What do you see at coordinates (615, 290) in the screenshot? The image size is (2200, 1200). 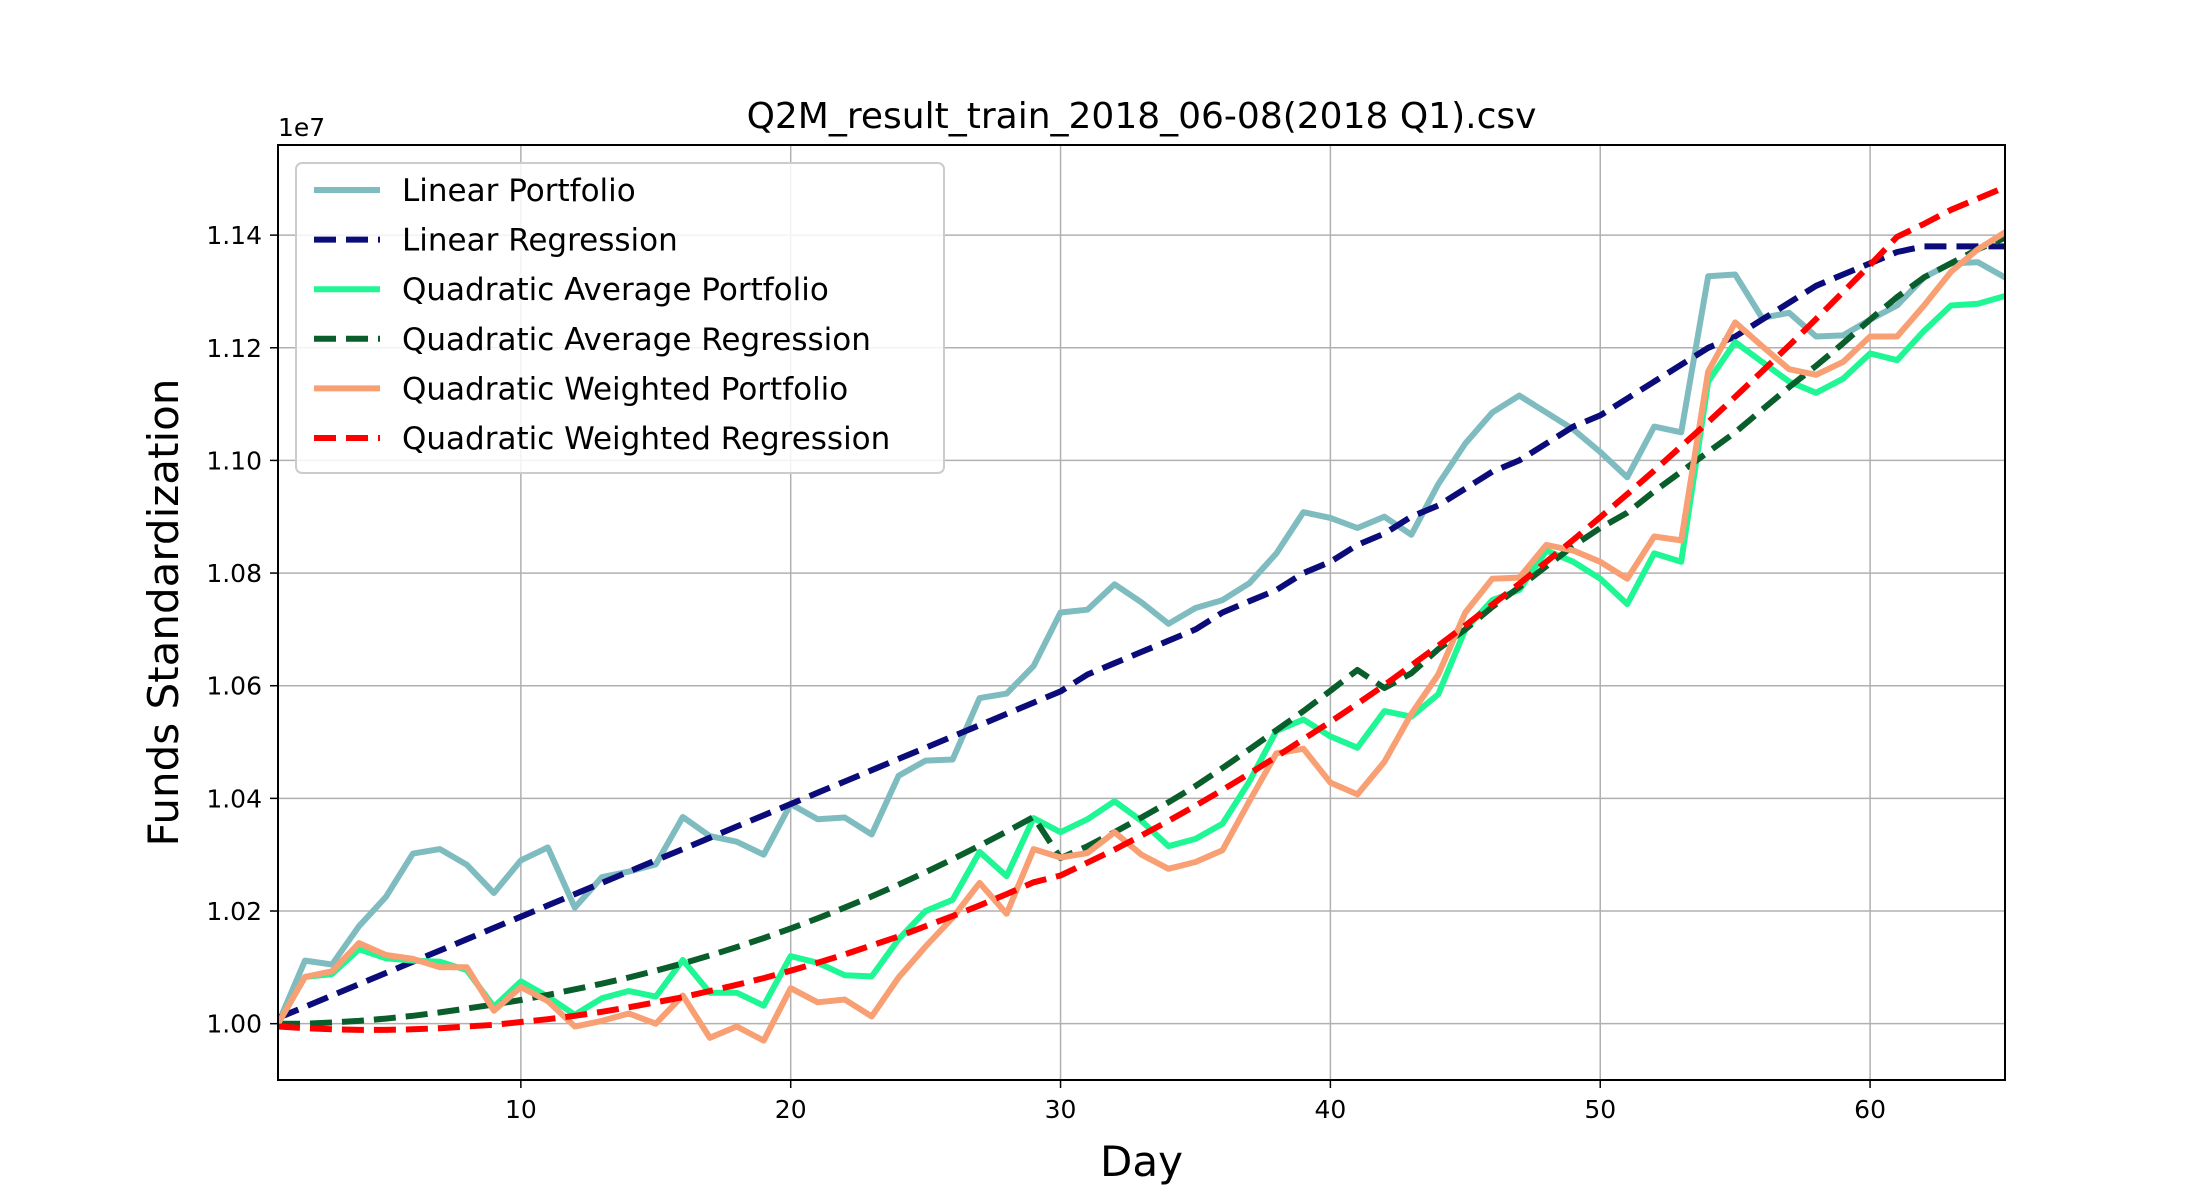 I see `legend-label: Quadratic Average Portfolio` at bounding box center [615, 290].